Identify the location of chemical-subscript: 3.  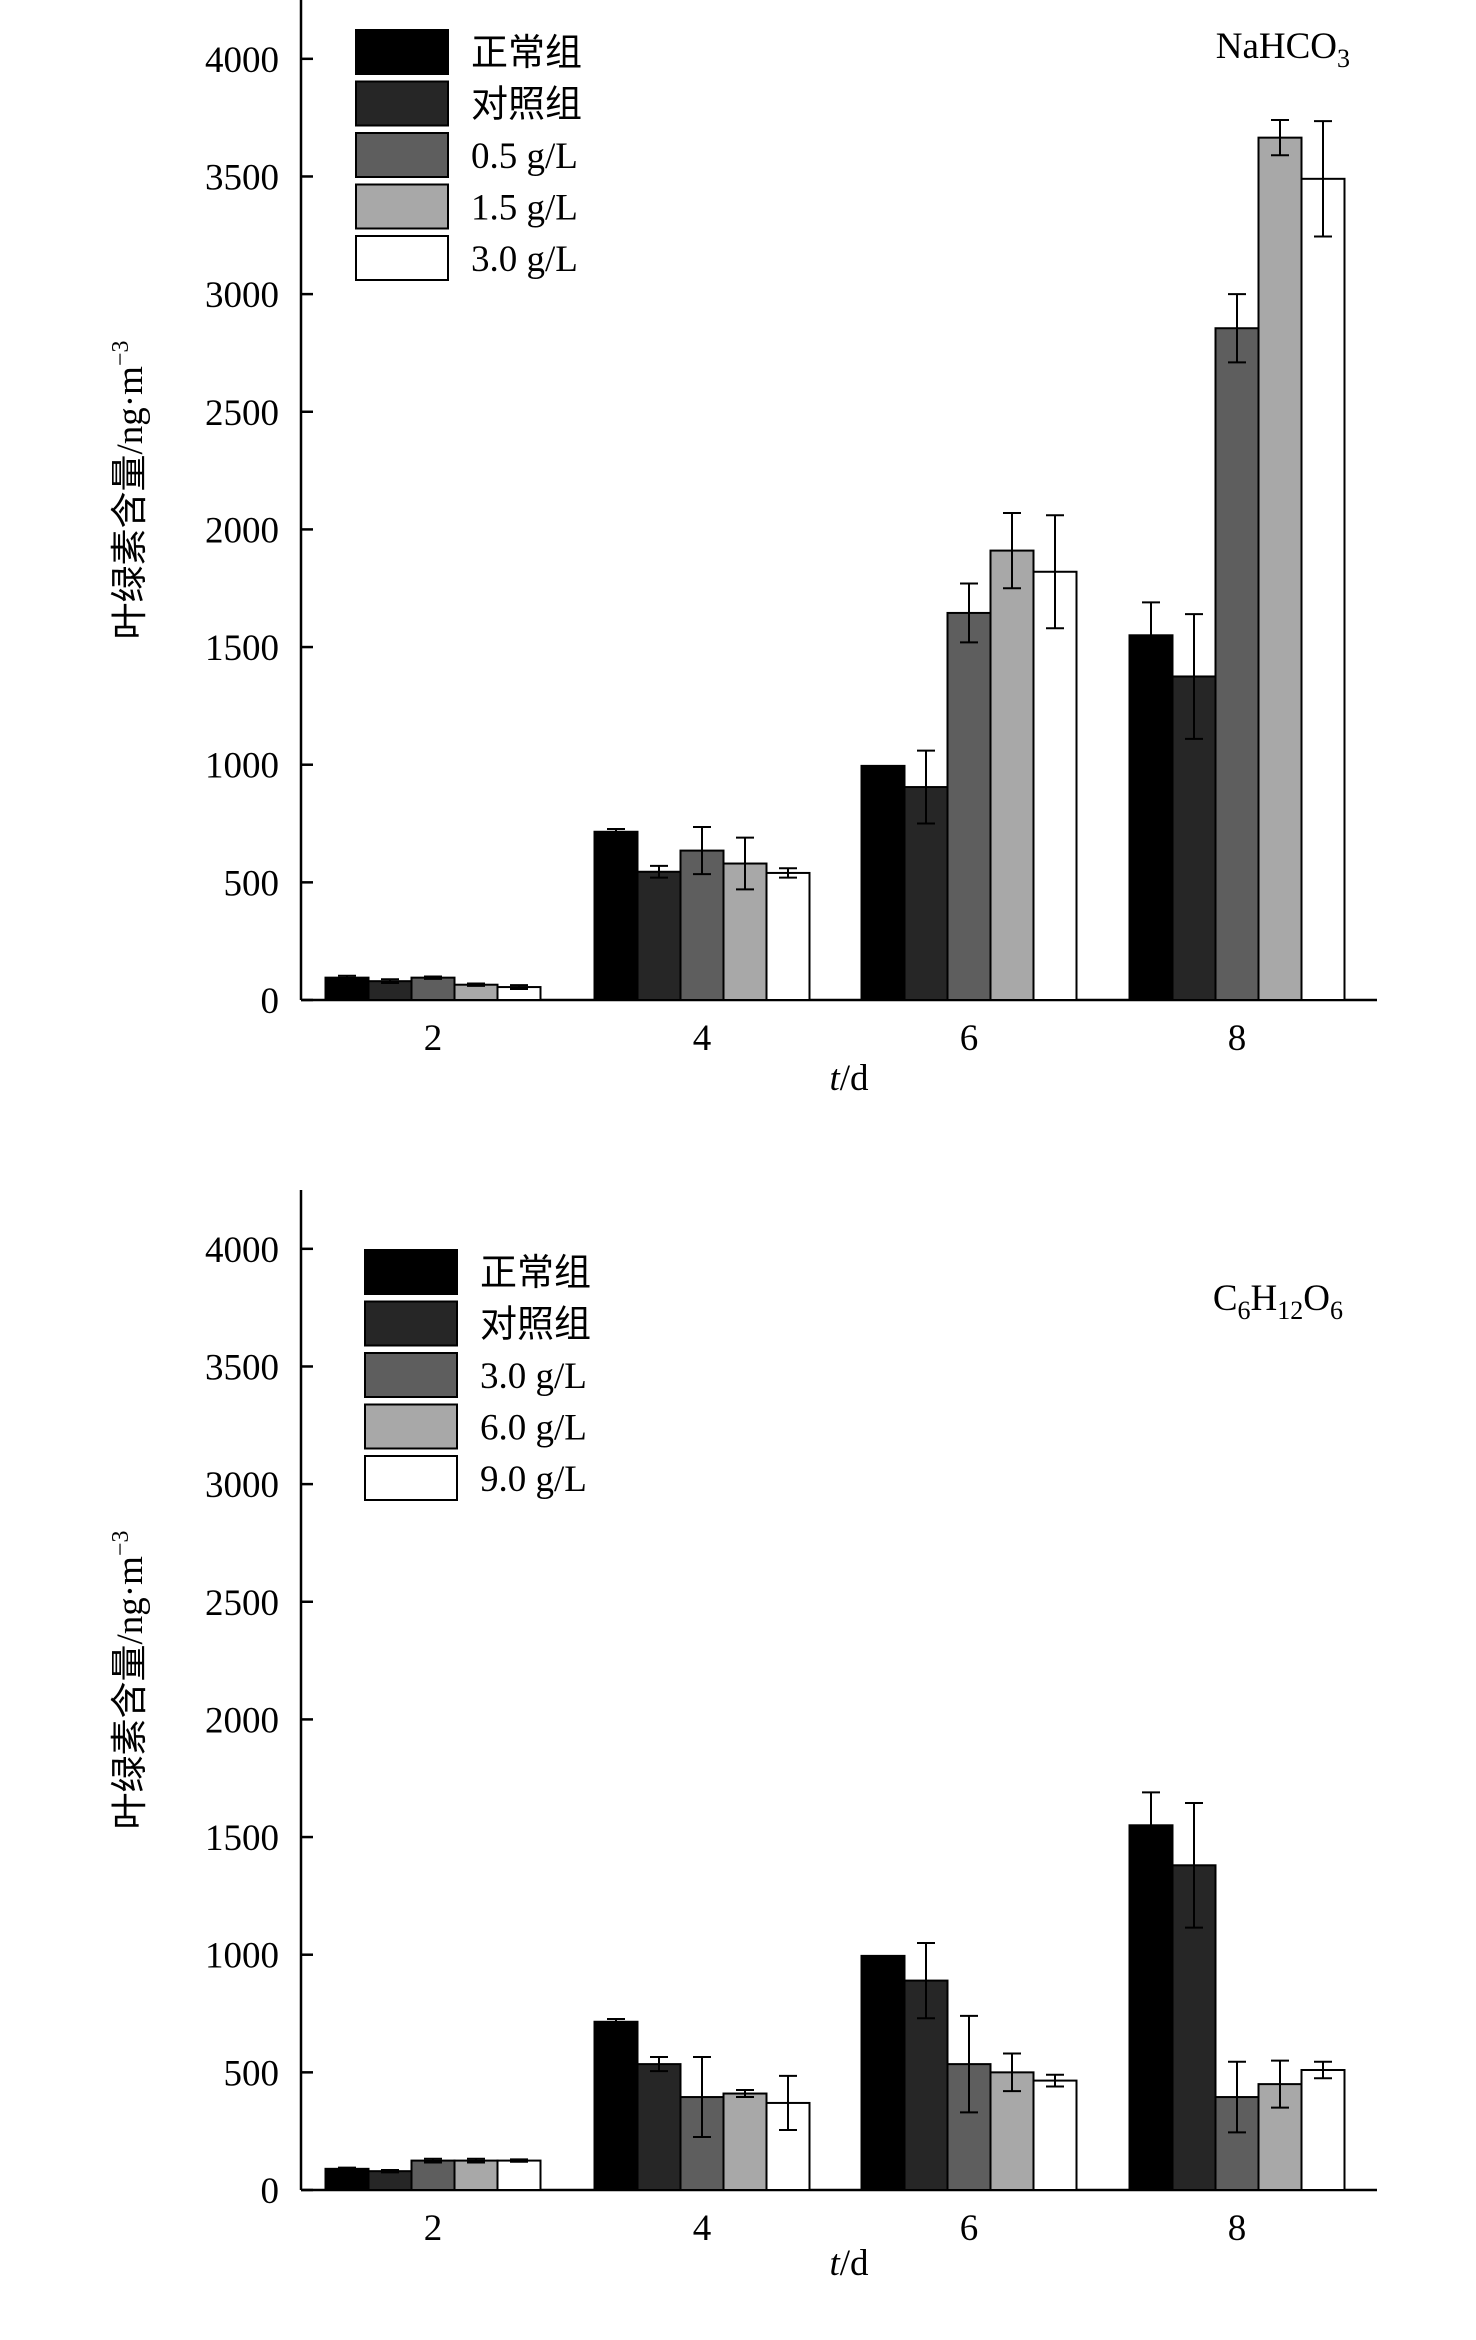
(1343, 58).